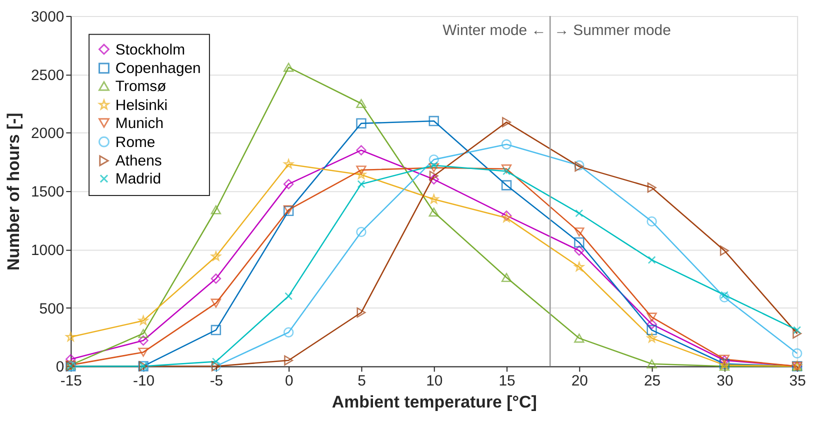 The width and height of the screenshot is (816, 432). Describe the element at coordinates (47, 17) in the screenshot. I see `y-tick-label: 3000` at that location.